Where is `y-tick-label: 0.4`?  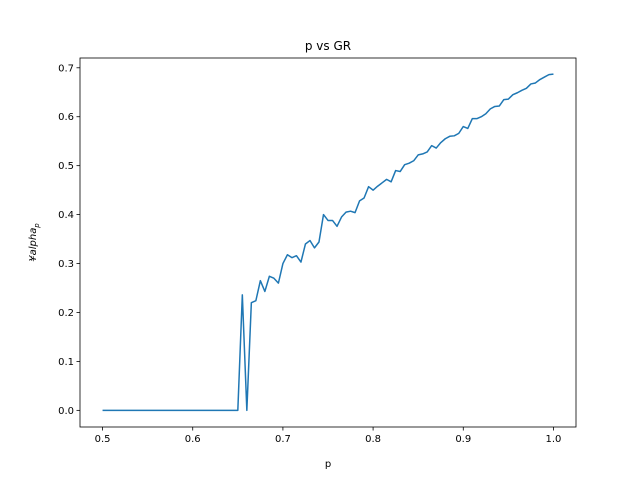 y-tick-label: 0.4 is located at coordinates (66, 215).